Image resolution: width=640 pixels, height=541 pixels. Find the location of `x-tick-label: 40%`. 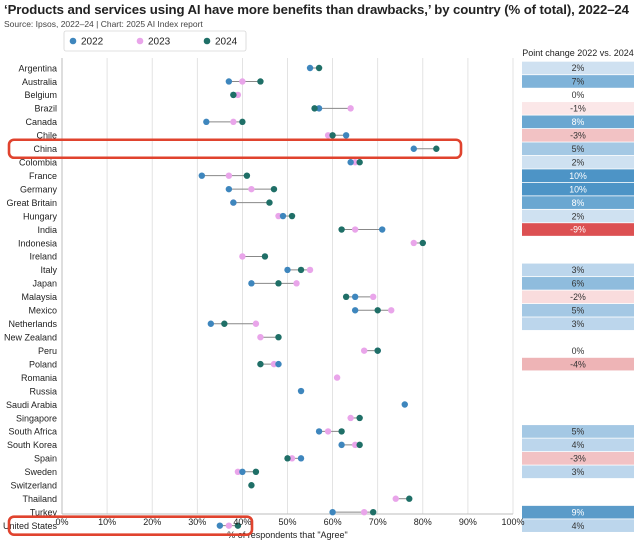

x-tick-label: 40% is located at coordinates (242, 522).